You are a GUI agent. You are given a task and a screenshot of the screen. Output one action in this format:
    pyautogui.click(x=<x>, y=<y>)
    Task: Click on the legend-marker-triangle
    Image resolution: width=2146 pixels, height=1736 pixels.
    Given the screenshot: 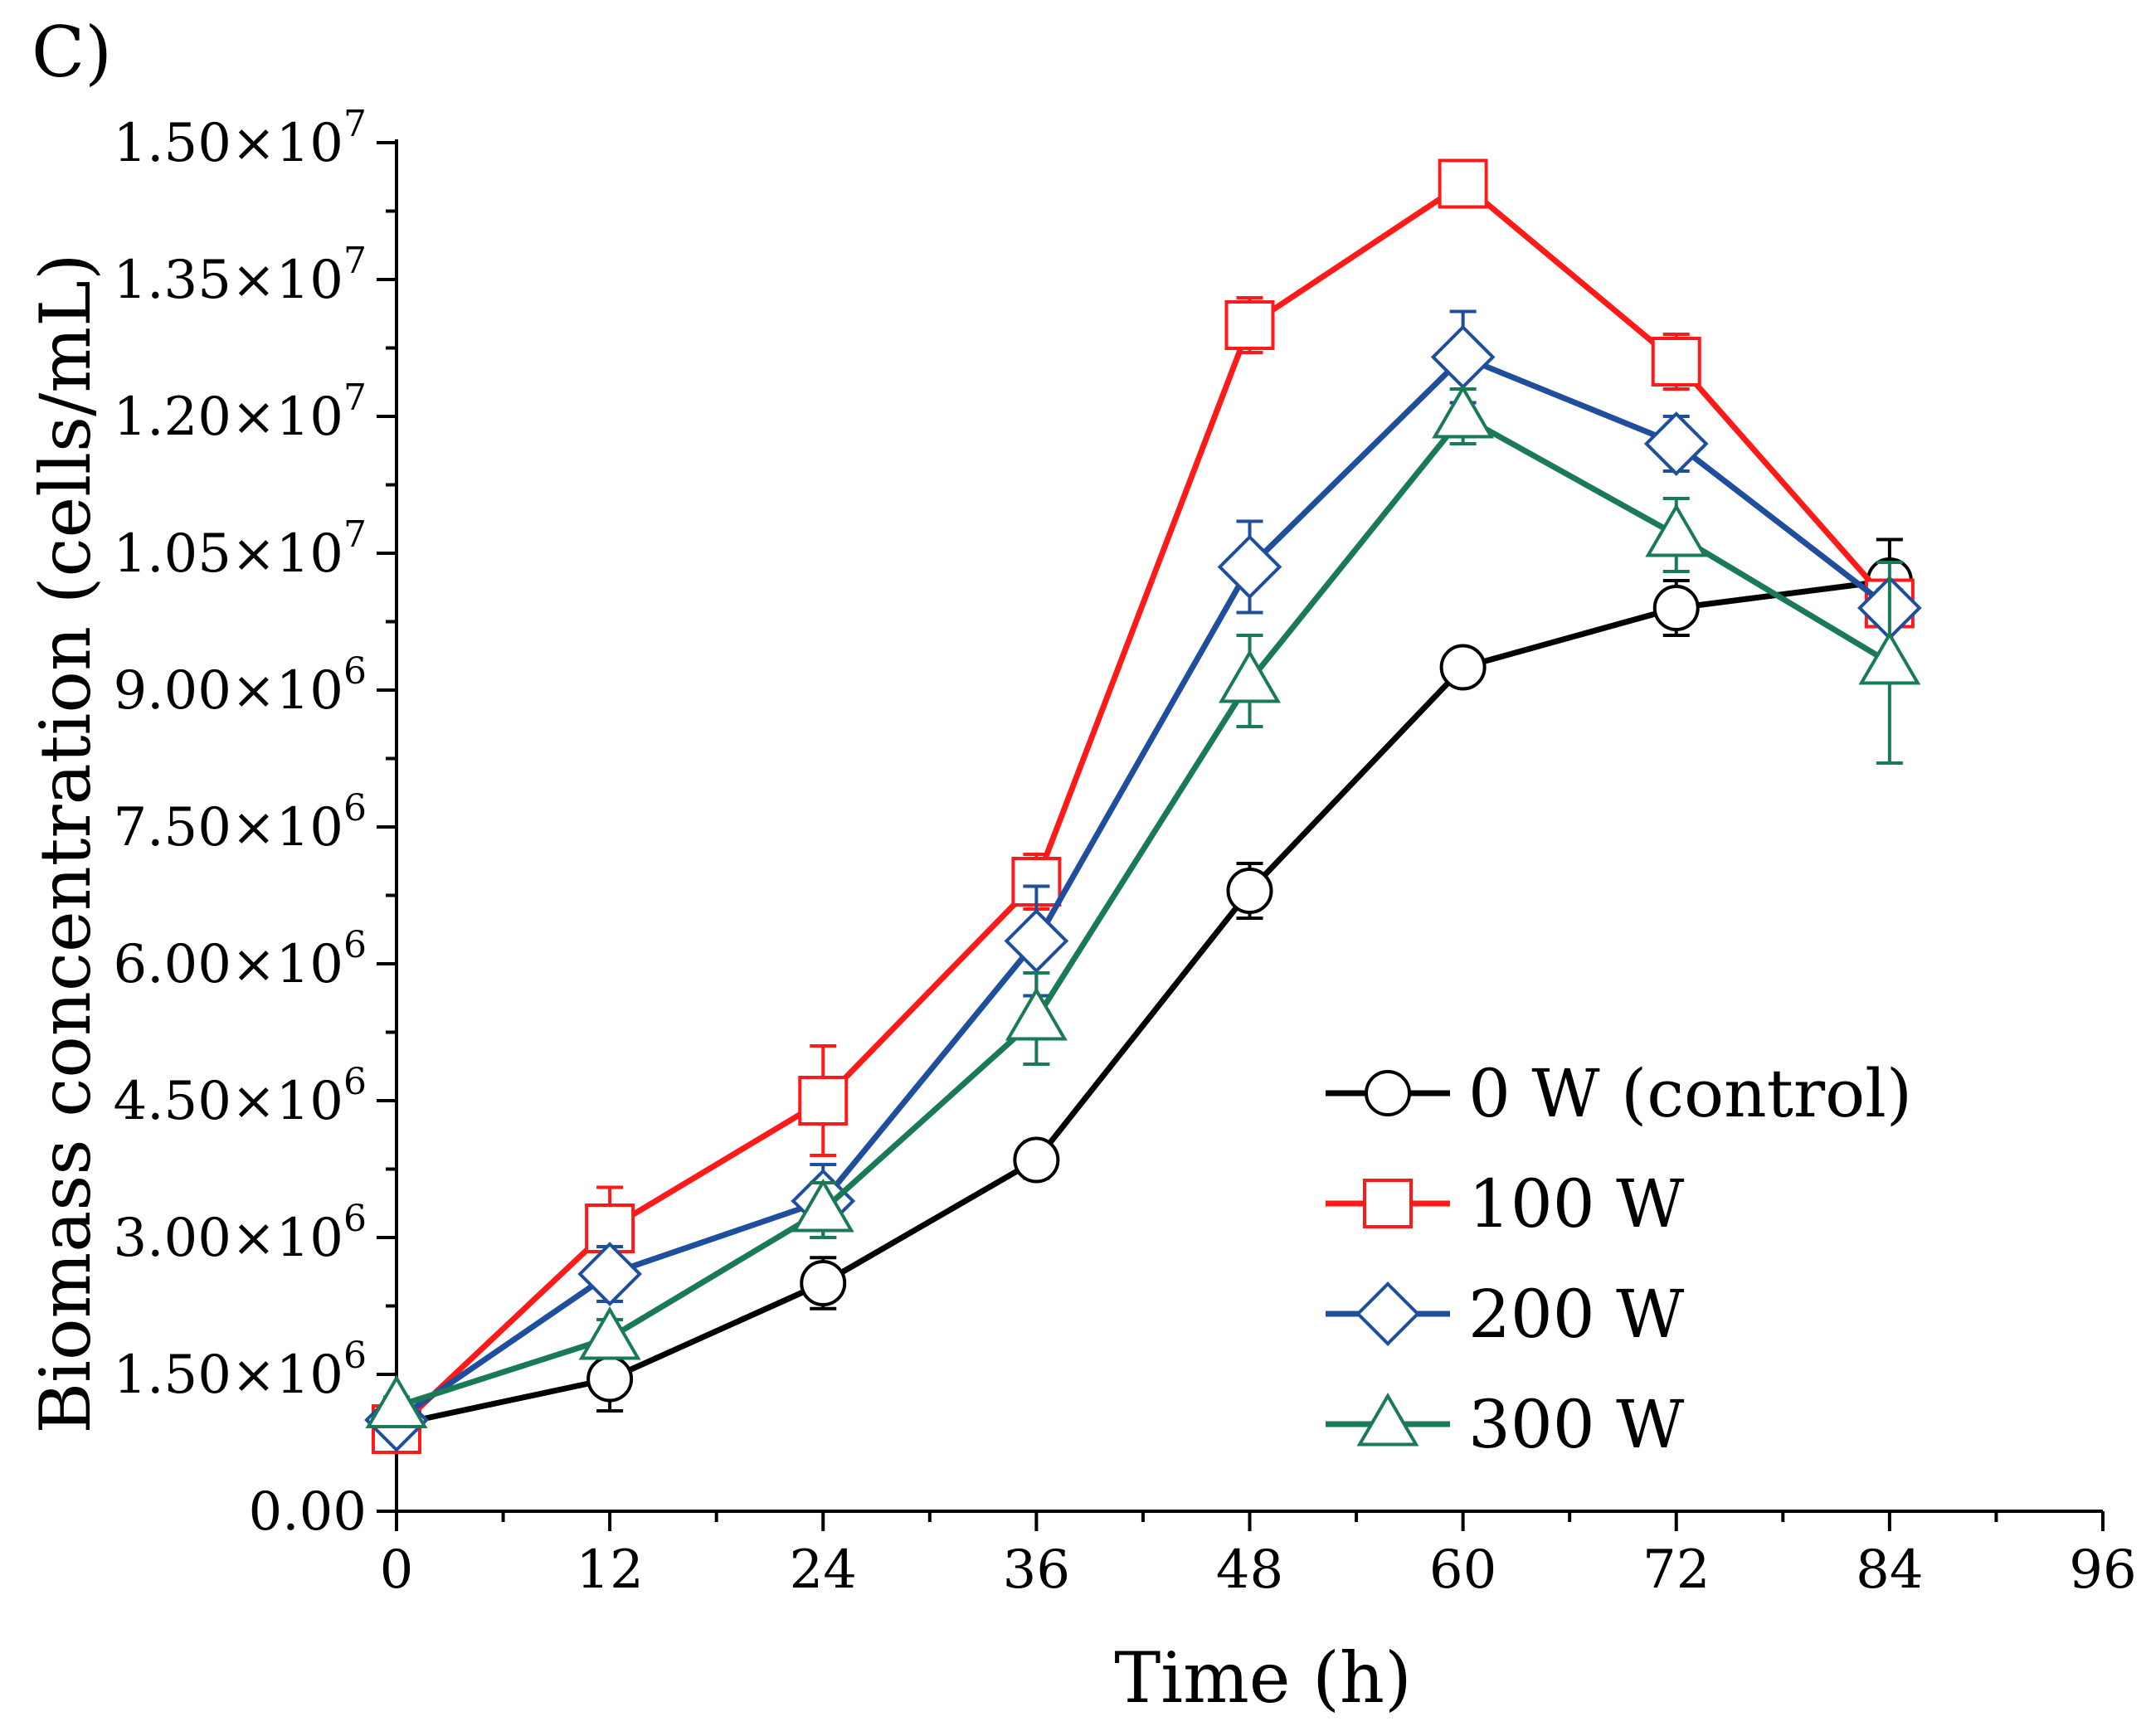 What is the action you would take?
    pyautogui.click(x=1387, y=1420)
    